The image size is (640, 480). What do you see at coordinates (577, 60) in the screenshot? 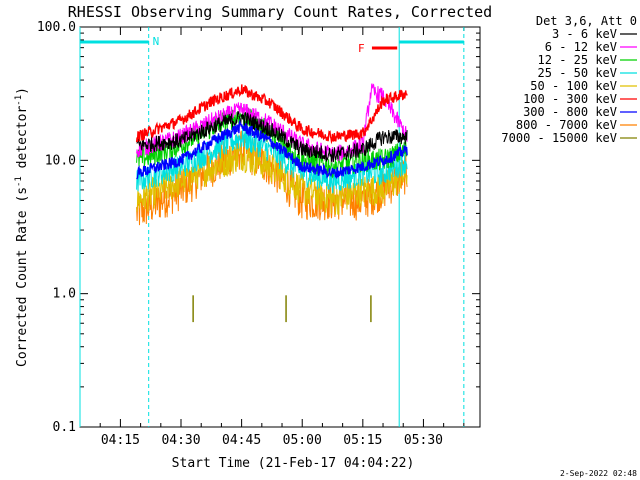
I see `legend-label: 12 - 25 keV` at bounding box center [577, 60].